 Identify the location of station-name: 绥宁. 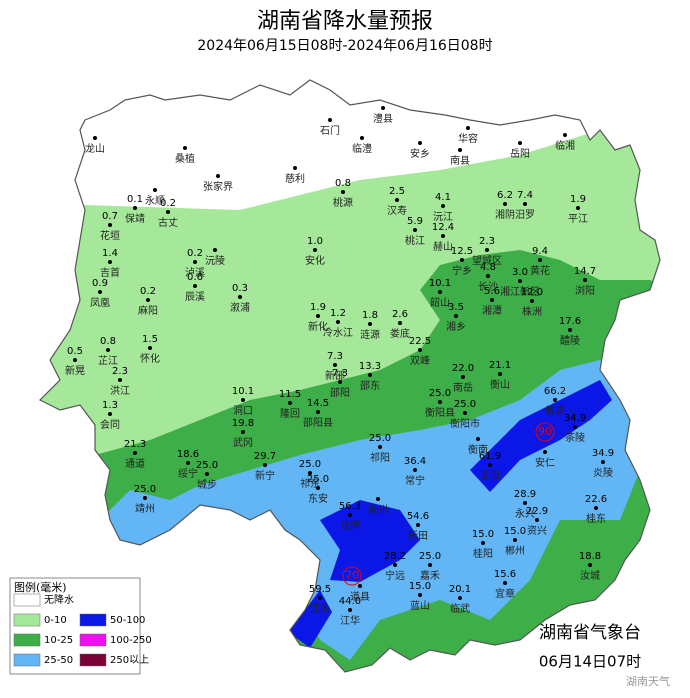
(188, 473).